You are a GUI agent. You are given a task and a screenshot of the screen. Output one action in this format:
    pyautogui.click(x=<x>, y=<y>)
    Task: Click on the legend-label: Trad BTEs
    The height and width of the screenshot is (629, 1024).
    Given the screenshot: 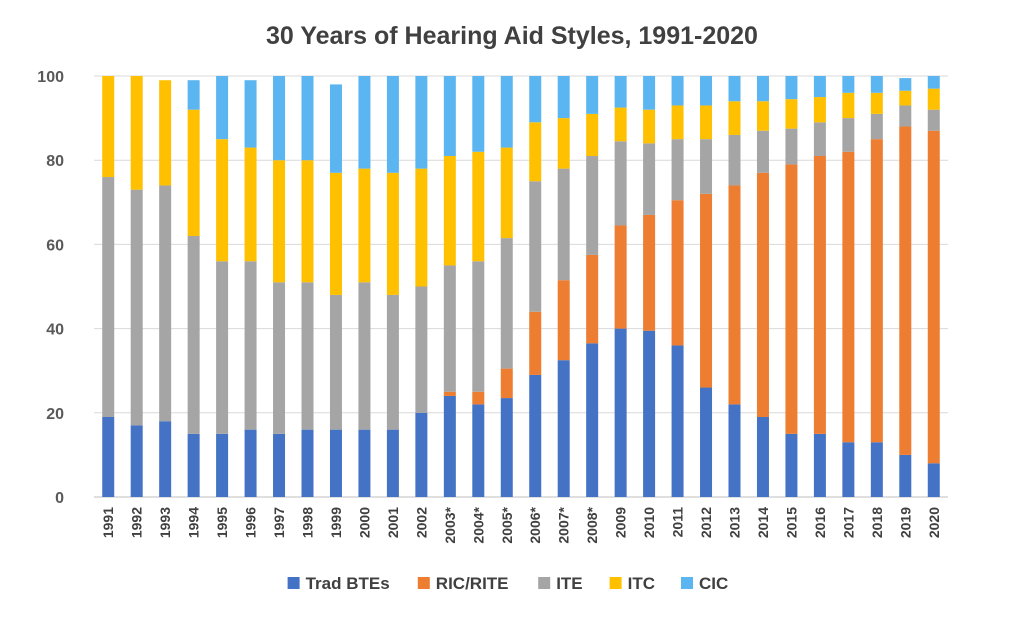 What is the action you would take?
    pyautogui.click(x=348, y=583)
    